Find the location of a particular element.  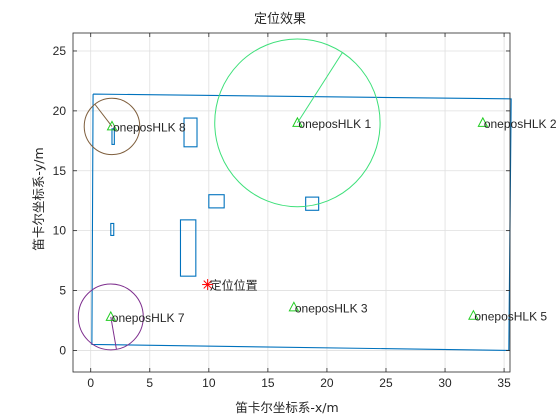

estimate-layer: 定位位置 is located at coordinates (230, 285).